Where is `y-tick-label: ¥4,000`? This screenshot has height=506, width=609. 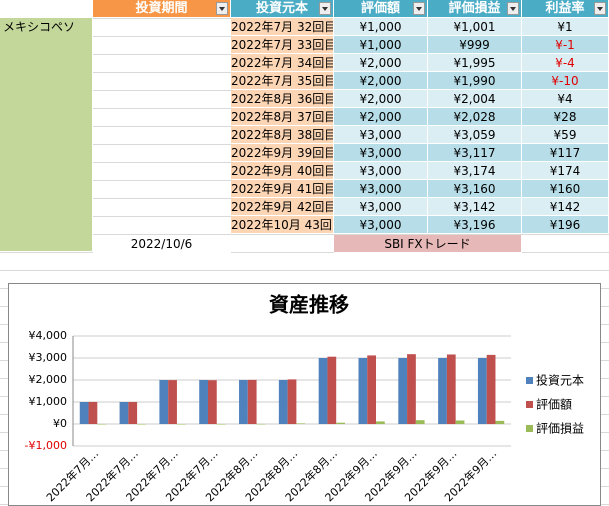 y-tick-label: ¥4,000 is located at coordinates (48, 335).